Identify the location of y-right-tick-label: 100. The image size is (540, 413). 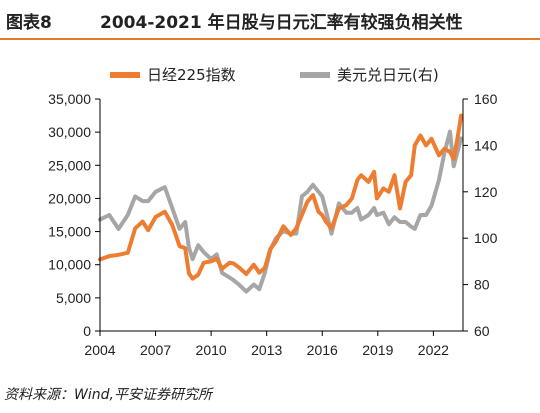
(486, 238).